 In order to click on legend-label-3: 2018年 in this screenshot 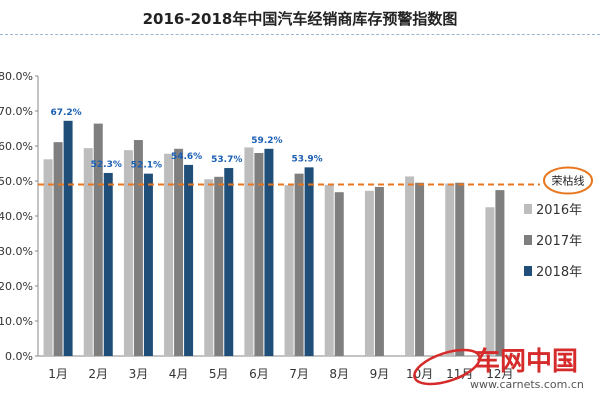, I will do `click(559, 272)`.